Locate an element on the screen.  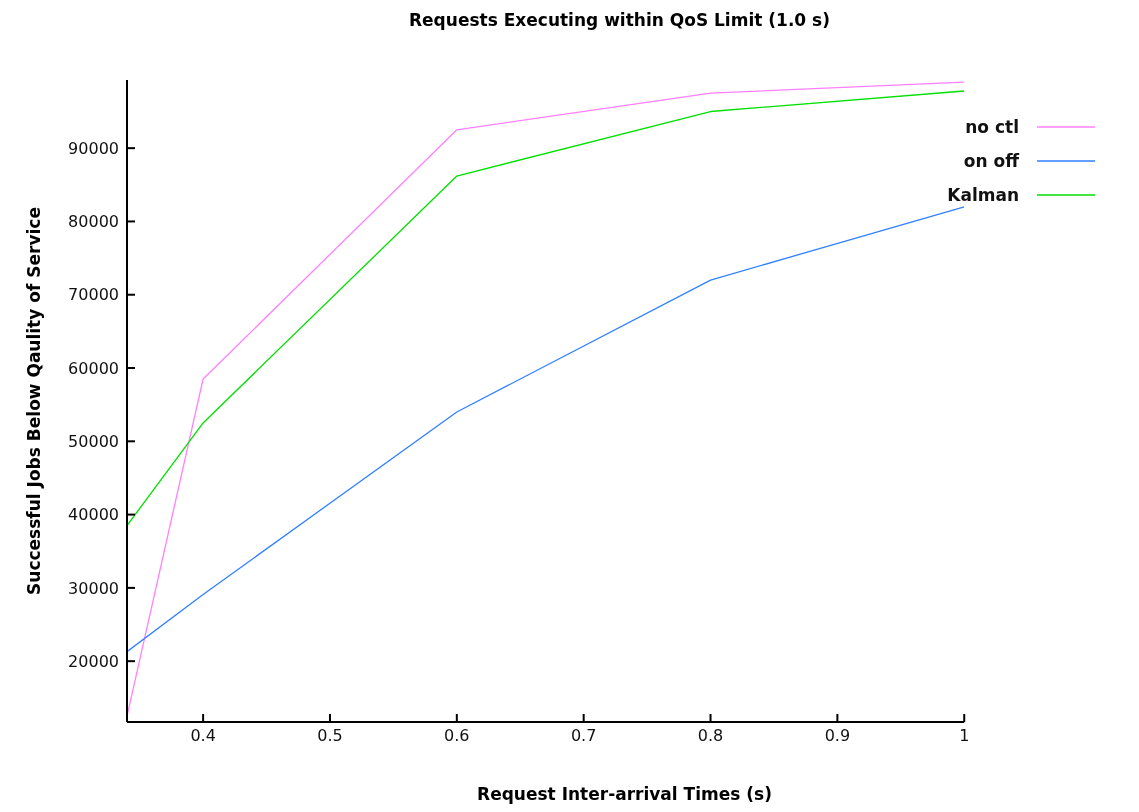
y-axis-title: Successful Jobs Below Qaulity of Service is located at coordinates (34, 401).